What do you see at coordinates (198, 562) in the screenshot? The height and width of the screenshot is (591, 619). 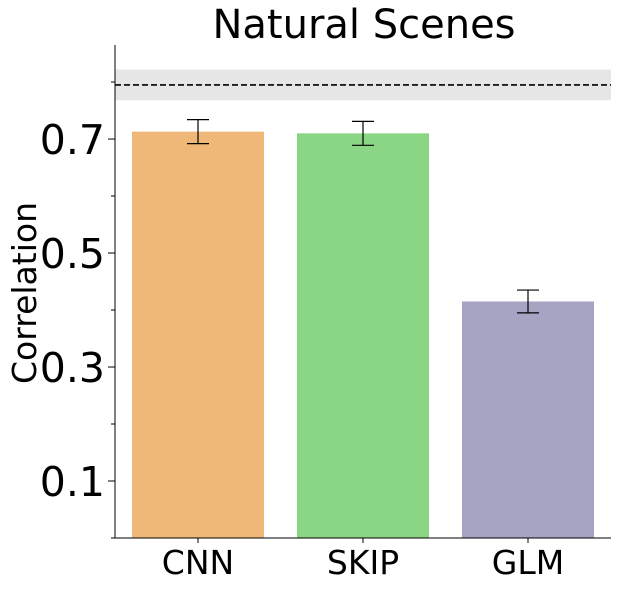 I see `x-tick-label-cnn: CNN` at bounding box center [198, 562].